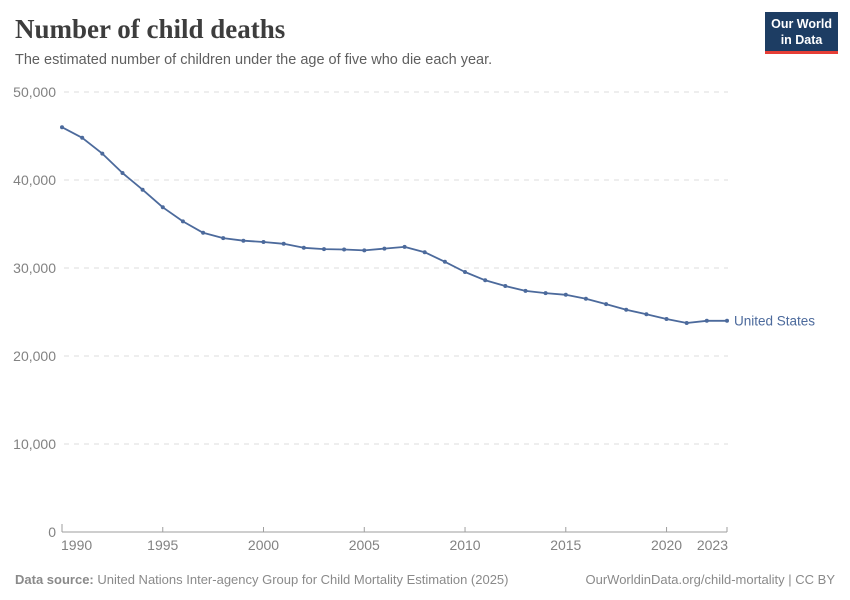 This screenshot has height=600, width=850. What do you see at coordinates (34, 180) in the screenshot?
I see `y-tick-label: 40,000` at bounding box center [34, 180].